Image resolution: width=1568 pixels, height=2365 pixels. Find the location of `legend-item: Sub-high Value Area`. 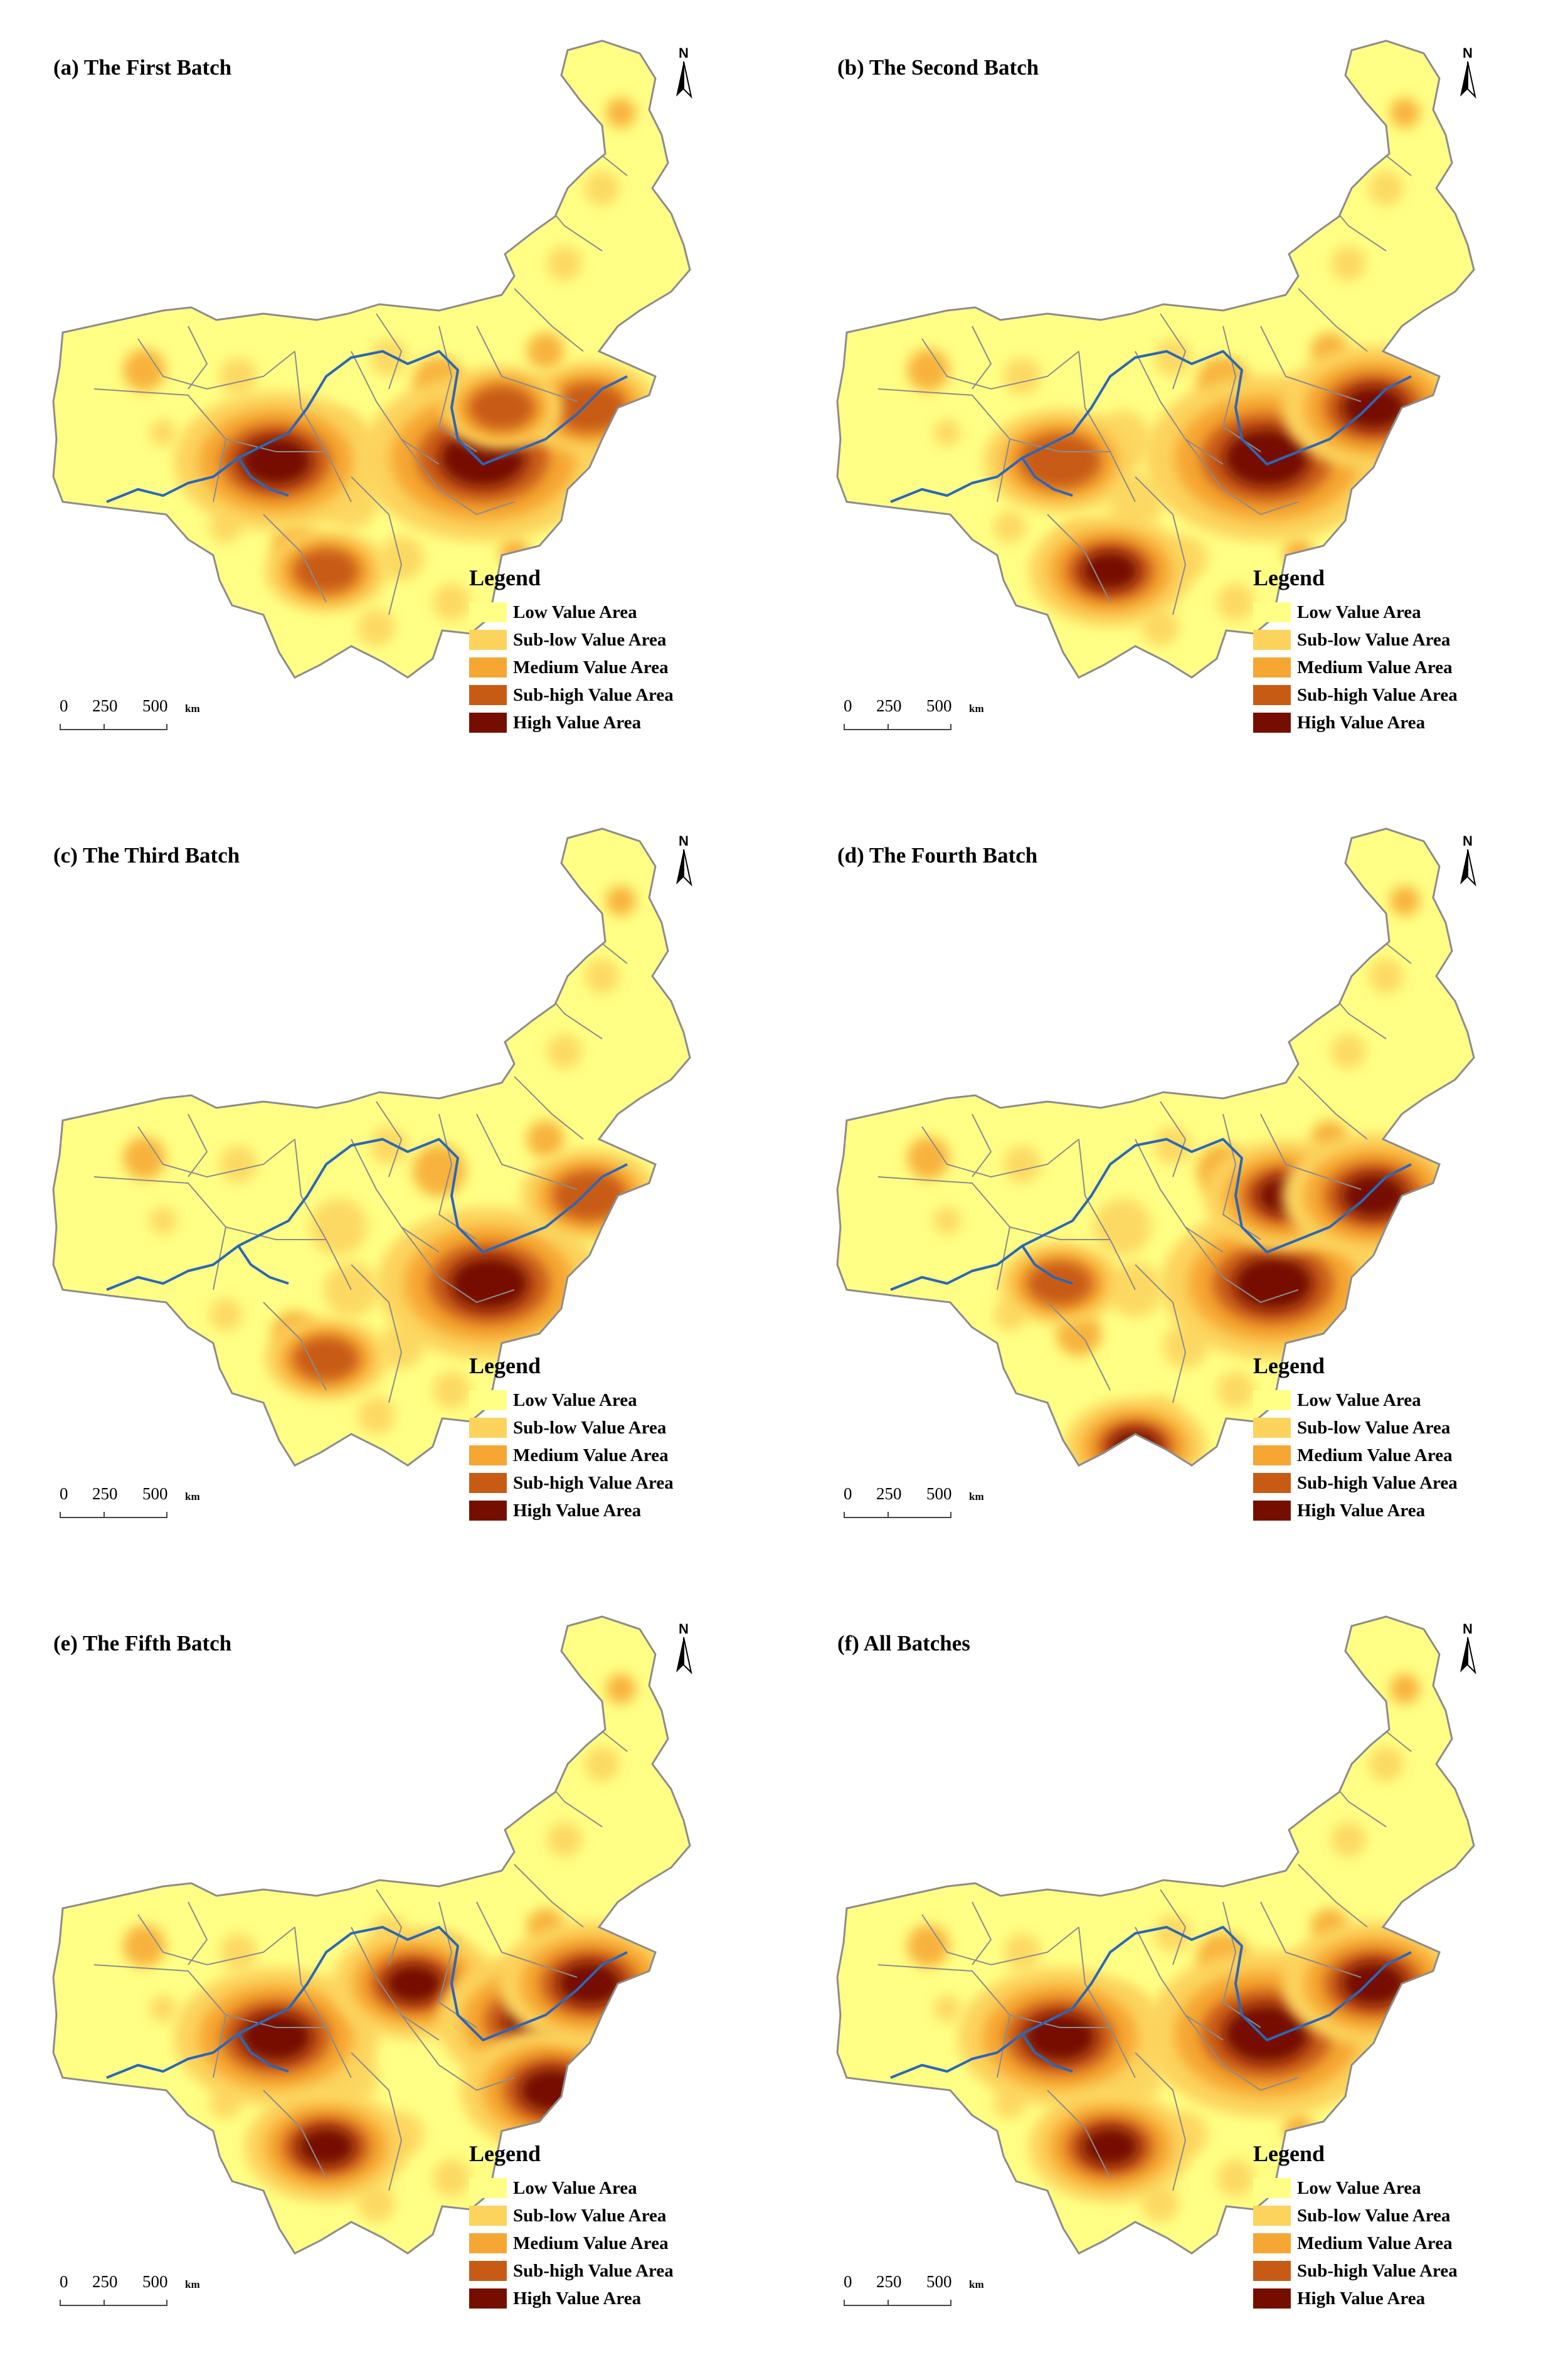

legend-item: Sub-high Value Area is located at coordinates (1391, 695).